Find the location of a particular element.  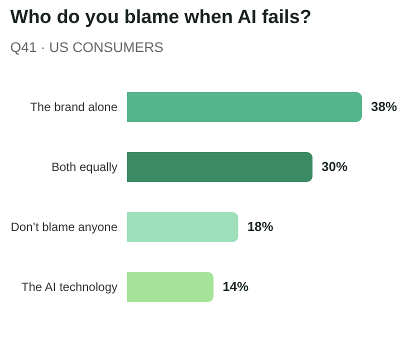

data-label: 18% is located at coordinates (260, 226).